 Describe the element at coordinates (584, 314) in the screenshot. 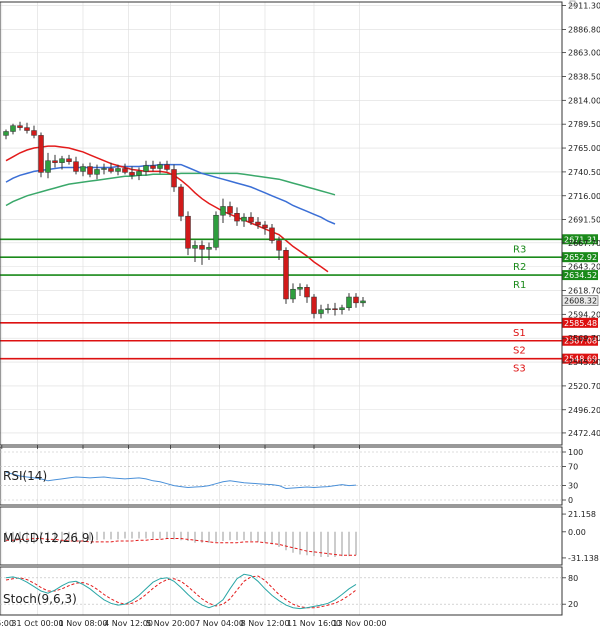

I see `price-tick-label: 2594.20` at that location.